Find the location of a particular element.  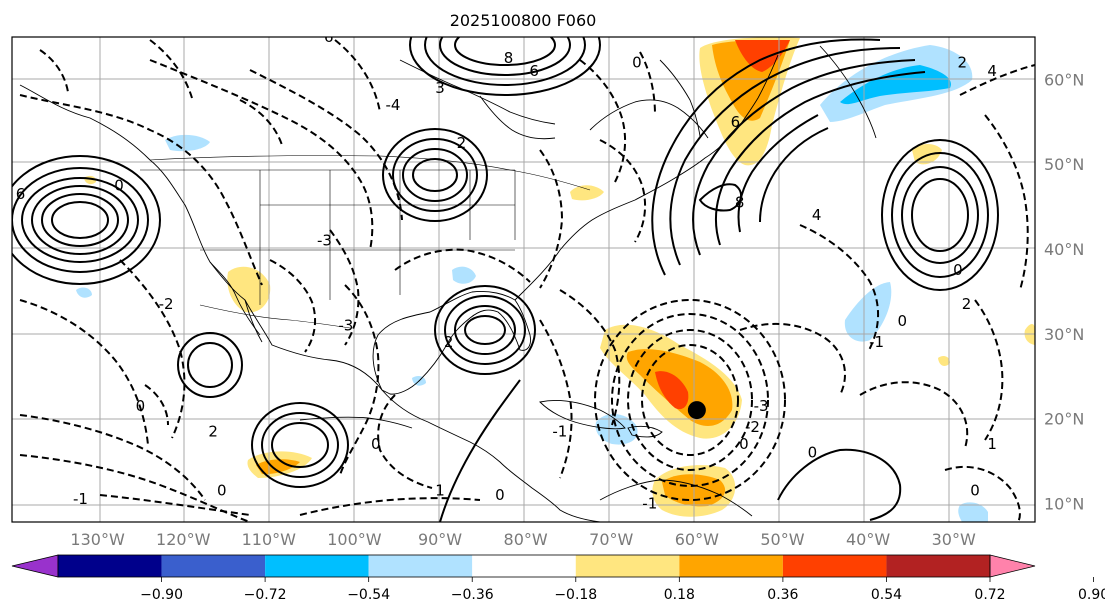

contour-label-bg is located at coordinates (4, 223).